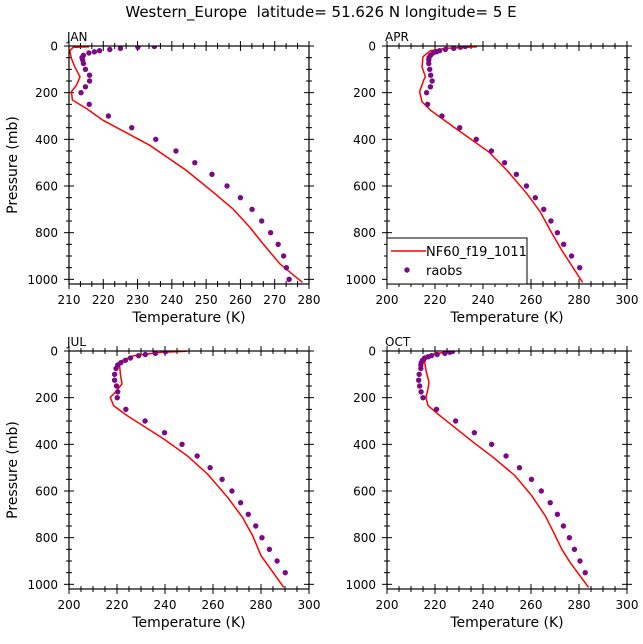  I want to click on x-tick-label: 220, so click(117, 605).